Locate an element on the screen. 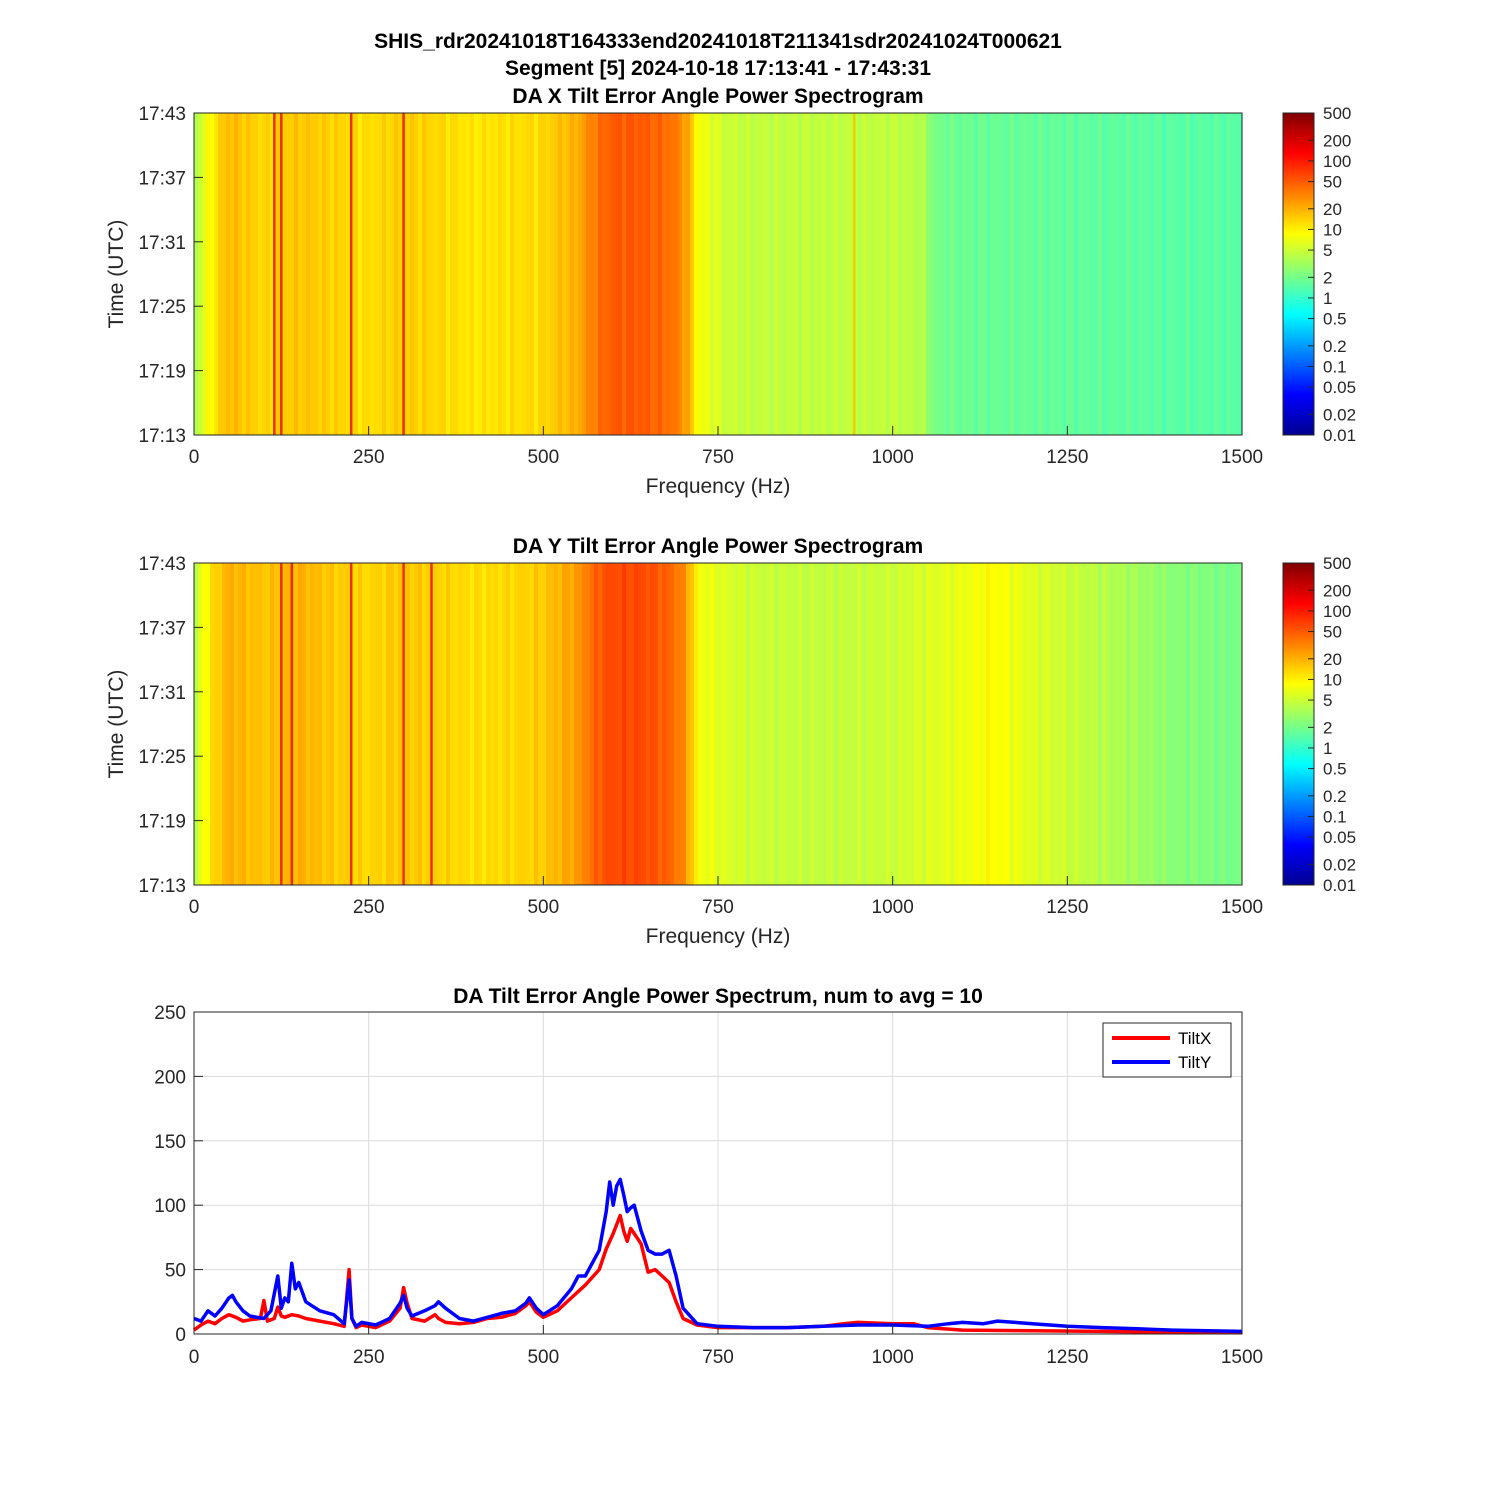  colorbar-tick-label: 0.01 is located at coordinates (1339, 435).